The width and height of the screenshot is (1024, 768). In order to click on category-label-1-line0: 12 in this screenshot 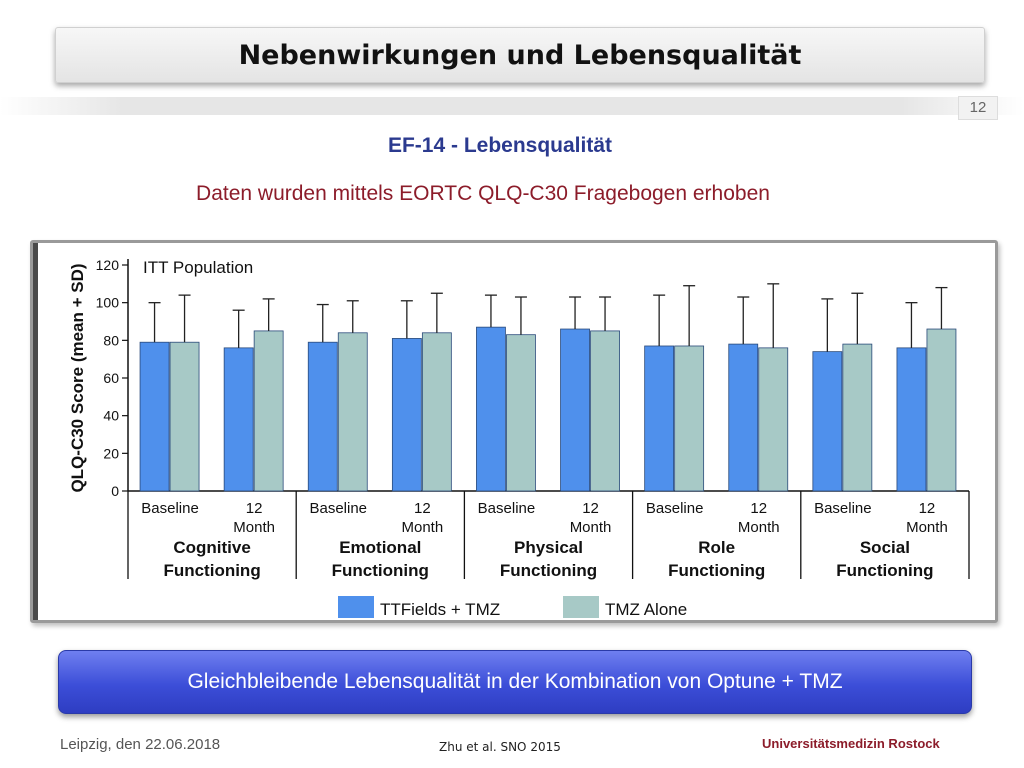, I will do `click(254, 508)`.